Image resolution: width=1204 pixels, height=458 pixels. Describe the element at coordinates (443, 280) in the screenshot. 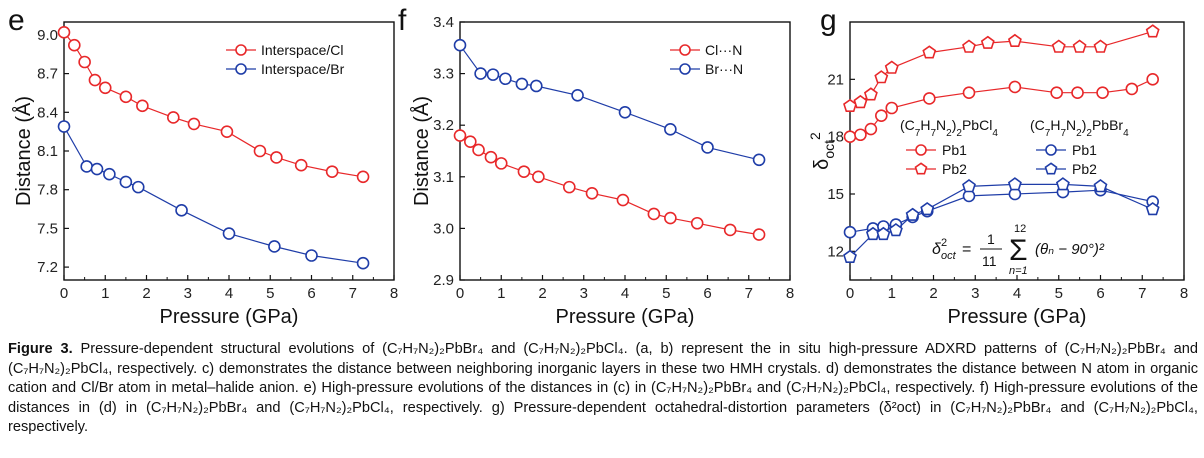

I see `y-tick-label: 2.9` at that location.